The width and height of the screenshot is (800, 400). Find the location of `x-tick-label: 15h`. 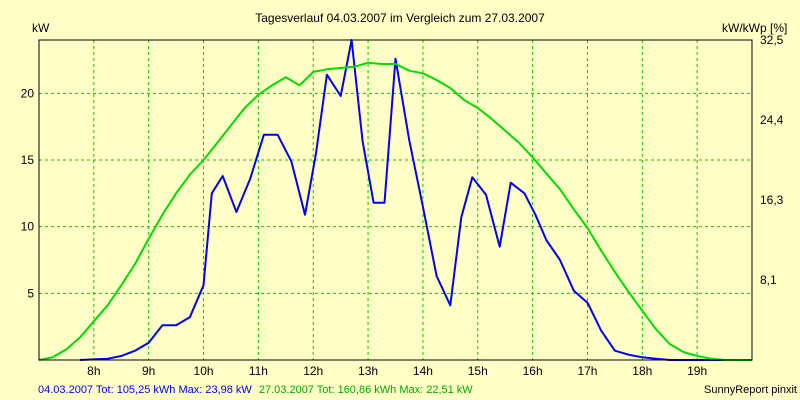

x-tick-label: 15h is located at coordinates (478, 371).